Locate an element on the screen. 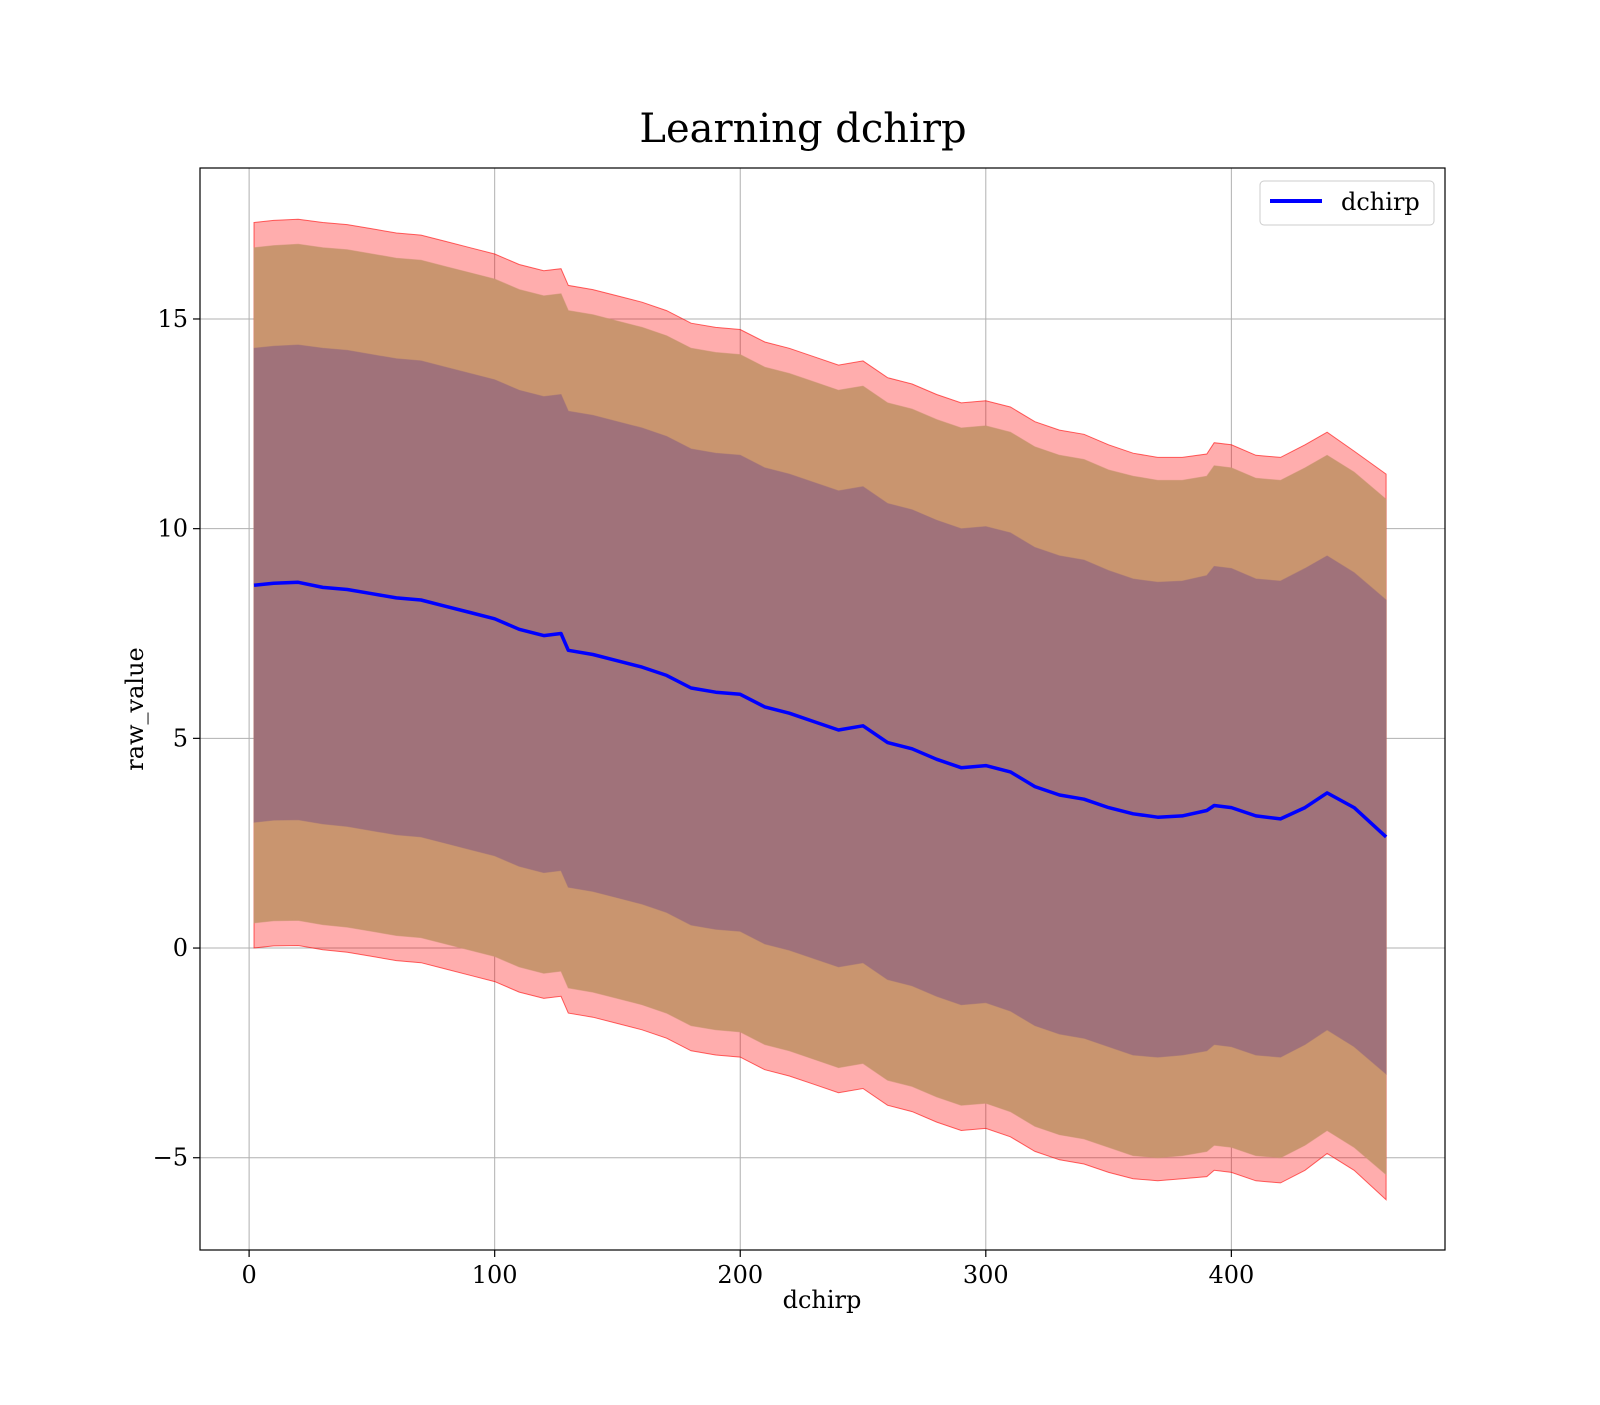  y-tick-label: 5 is located at coordinates (180, 738).